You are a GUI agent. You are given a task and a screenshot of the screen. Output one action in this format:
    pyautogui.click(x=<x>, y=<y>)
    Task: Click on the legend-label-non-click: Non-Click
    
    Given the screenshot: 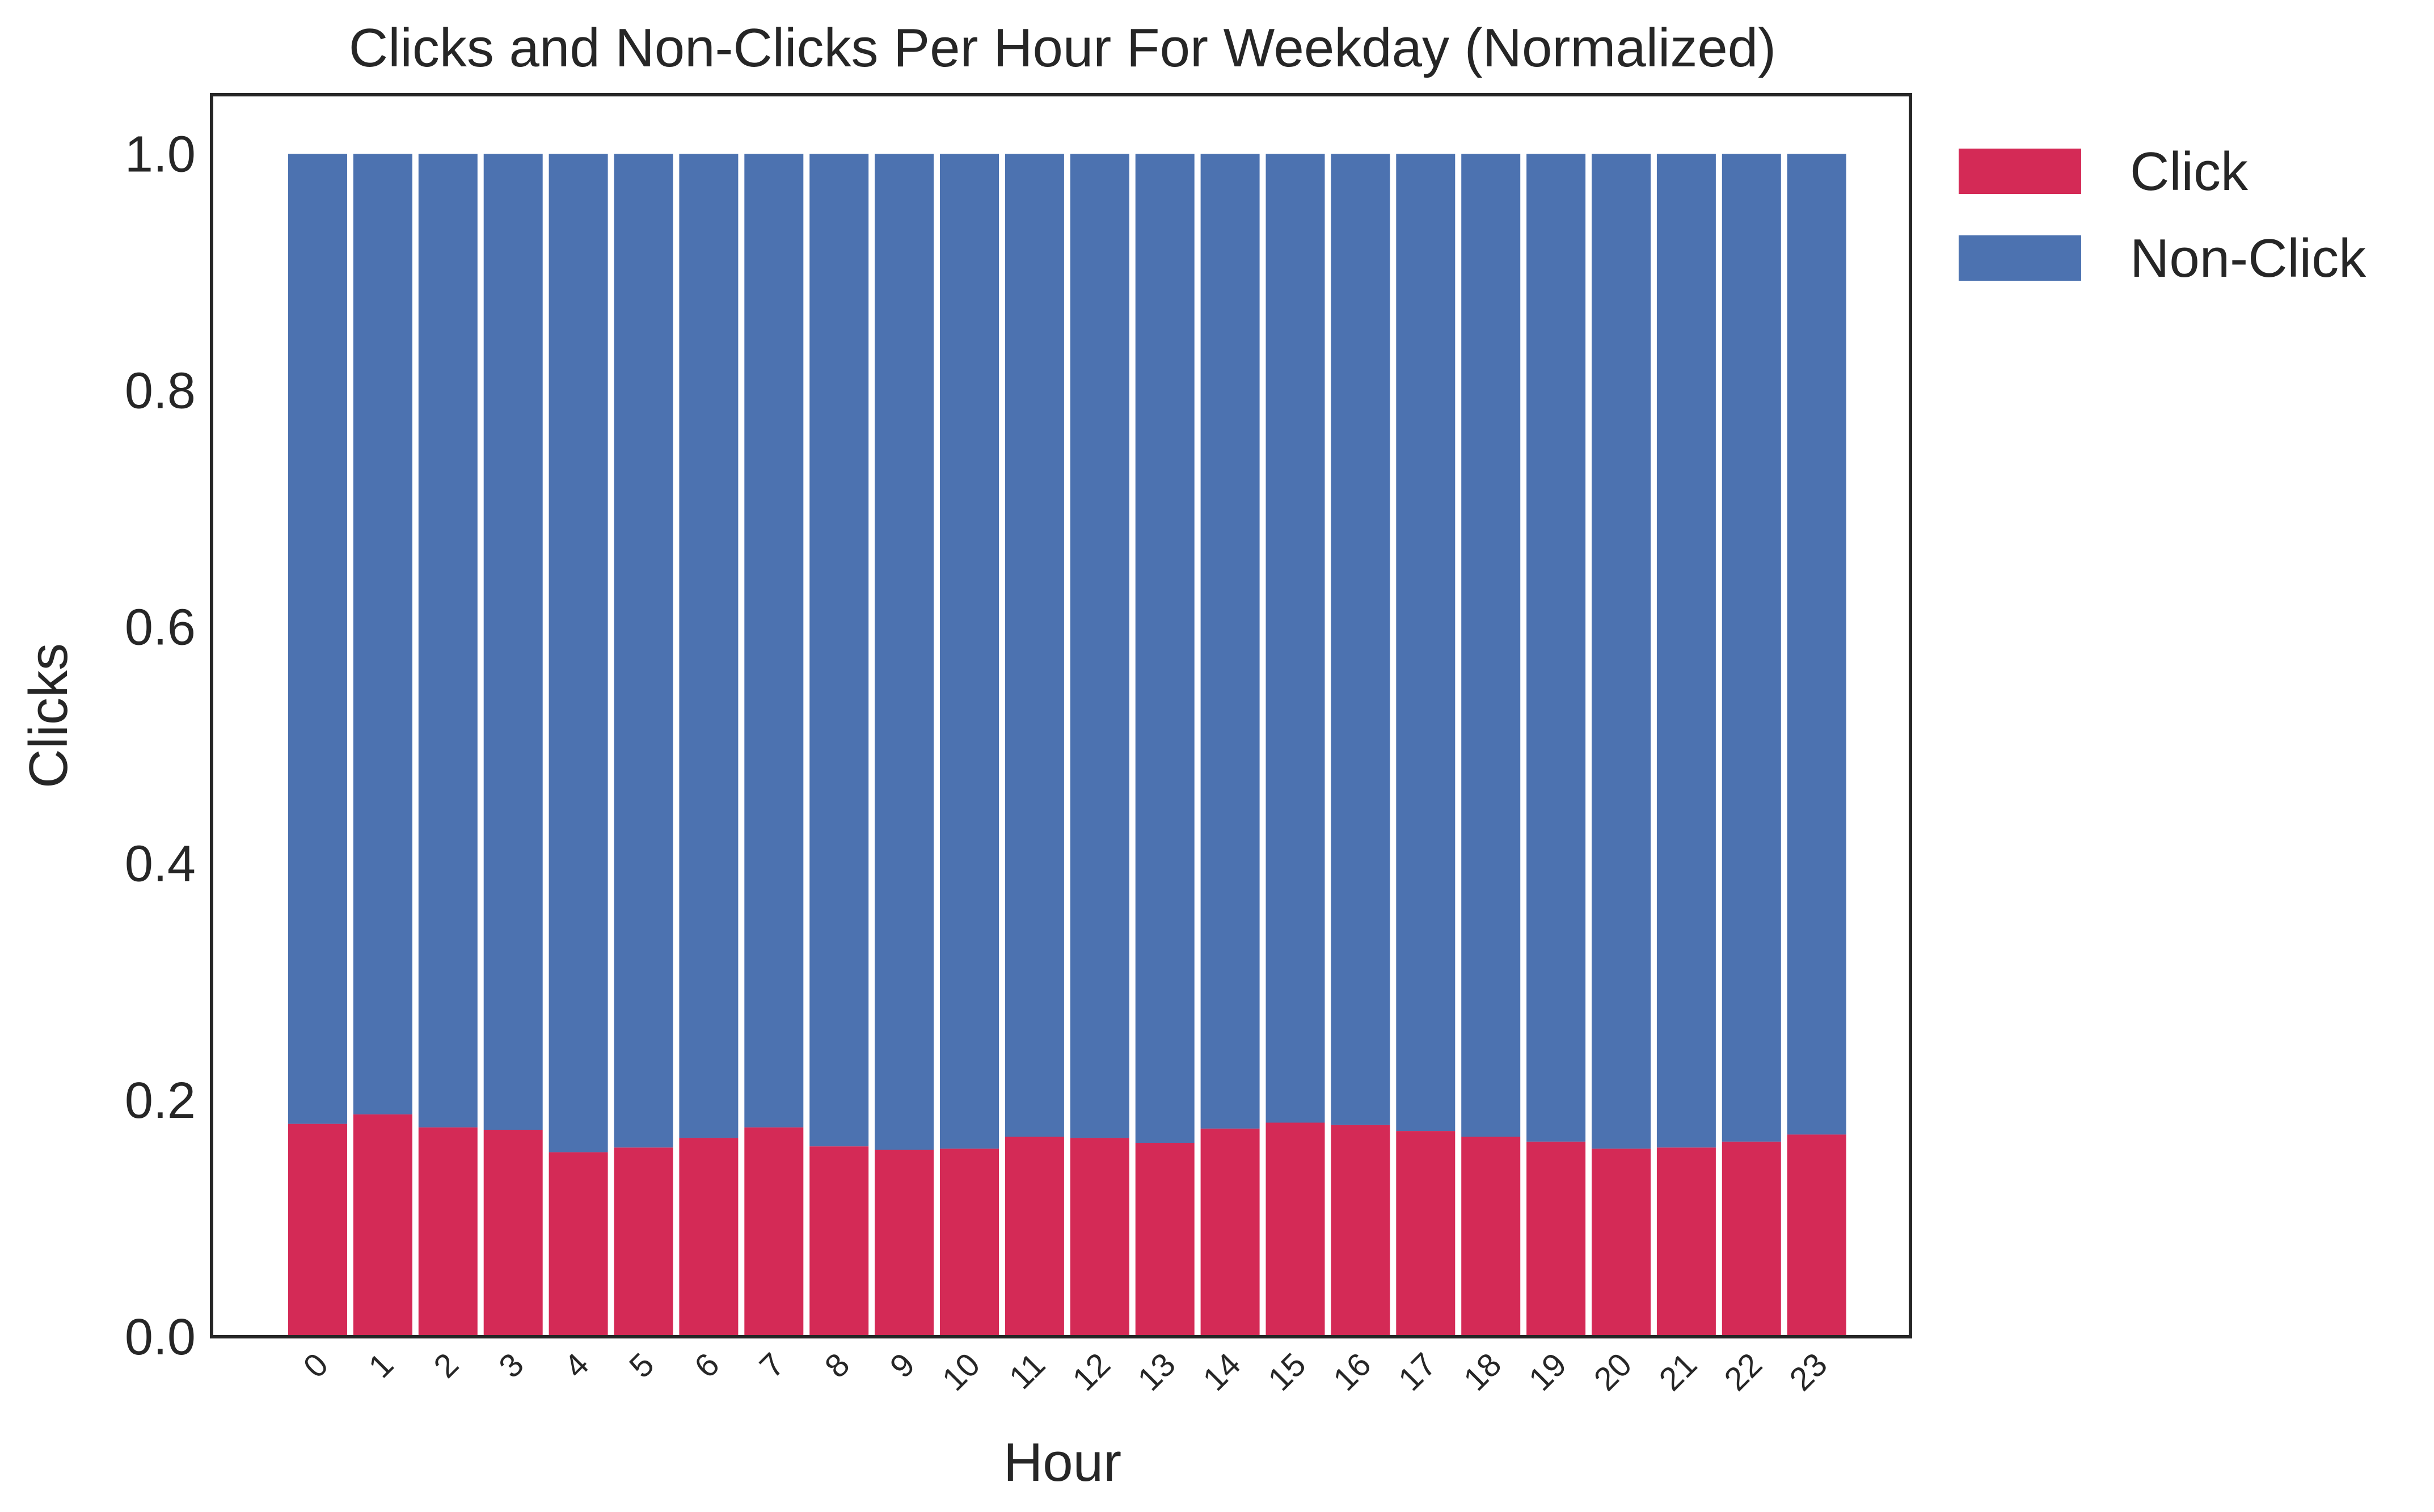 What is the action you would take?
    pyautogui.click(x=2248, y=258)
    